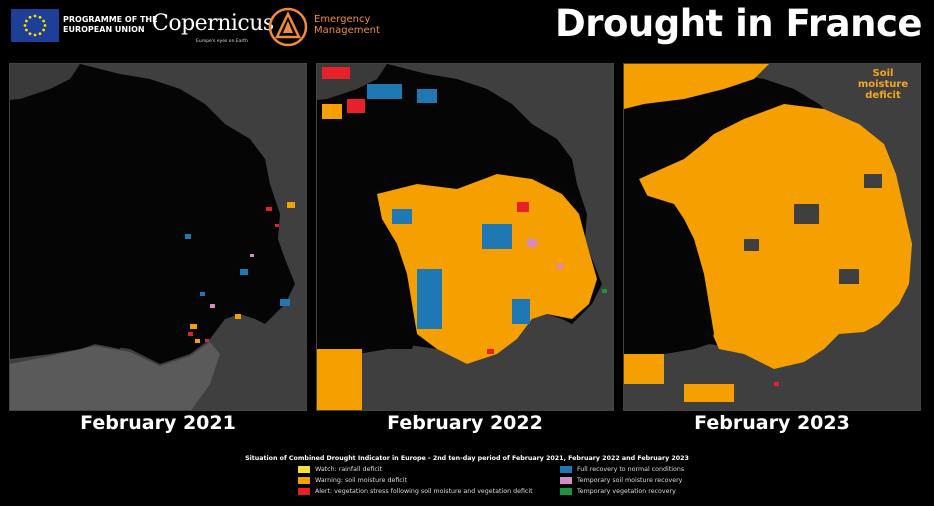 Image resolution: width=934 pixels, height=506 pixels. I want to click on warning-patches-2021, so click(242, 272).